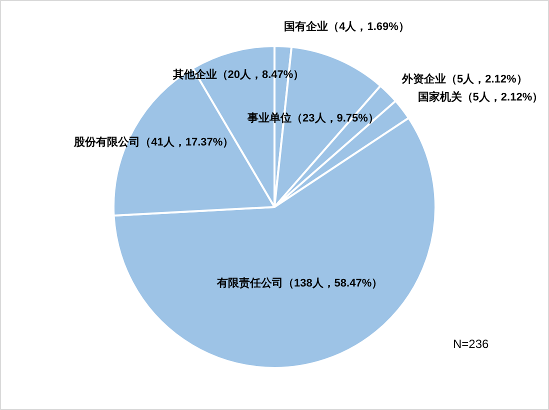 Image resolution: width=549 pixels, height=410 pixels. Describe the element at coordinates (481, 97) in the screenshot. I see `slice-label: 国家机关（5人，2.12%）` at that location.